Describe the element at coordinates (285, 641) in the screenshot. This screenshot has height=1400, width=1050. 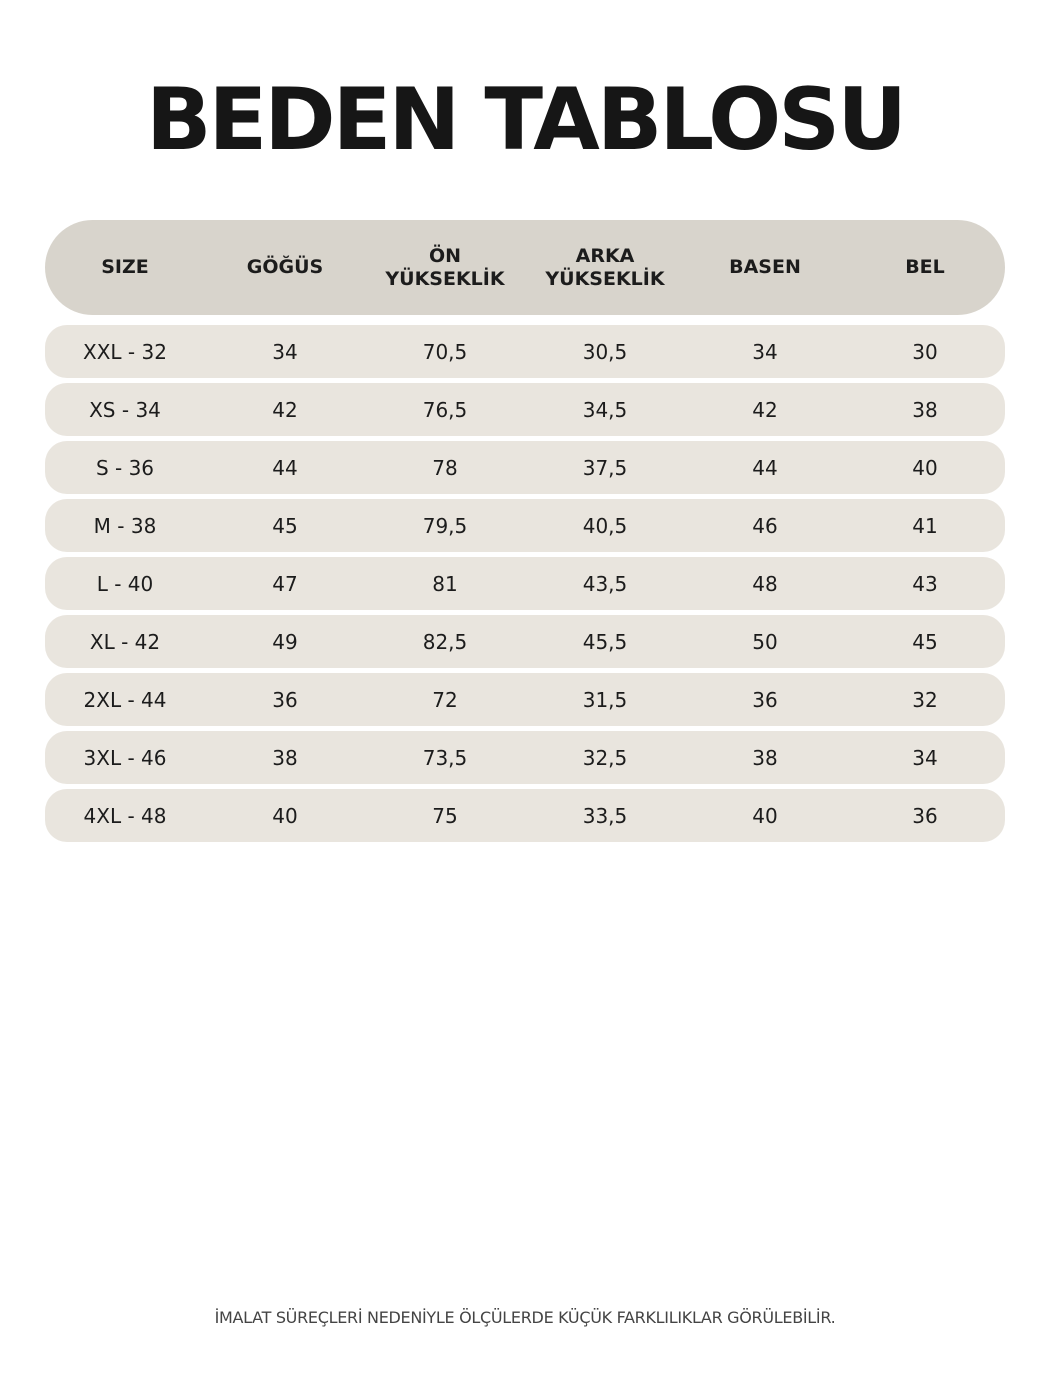
I see `table-cell: 49` at that location.